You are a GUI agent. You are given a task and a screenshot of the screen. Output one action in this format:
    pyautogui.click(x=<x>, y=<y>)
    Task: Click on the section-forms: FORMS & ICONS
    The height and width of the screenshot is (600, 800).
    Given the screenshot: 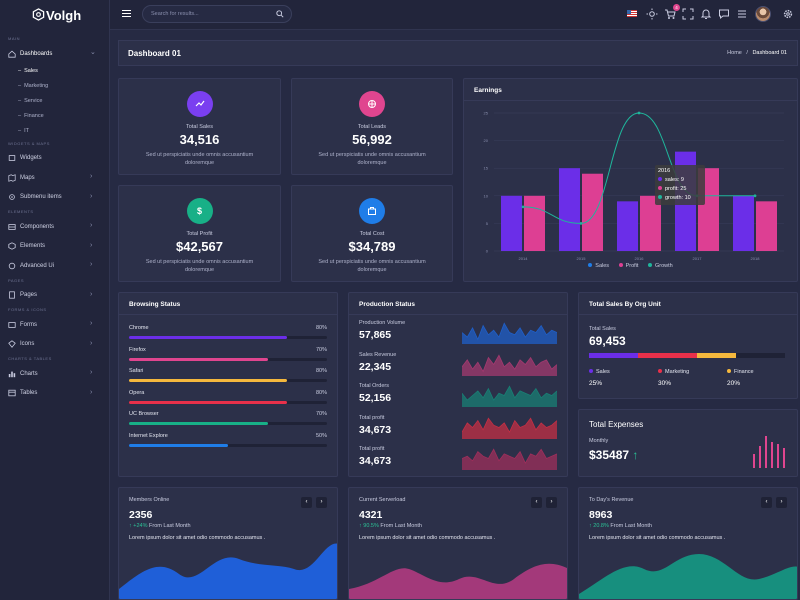 What is the action you would take?
    pyautogui.click(x=27, y=309)
    